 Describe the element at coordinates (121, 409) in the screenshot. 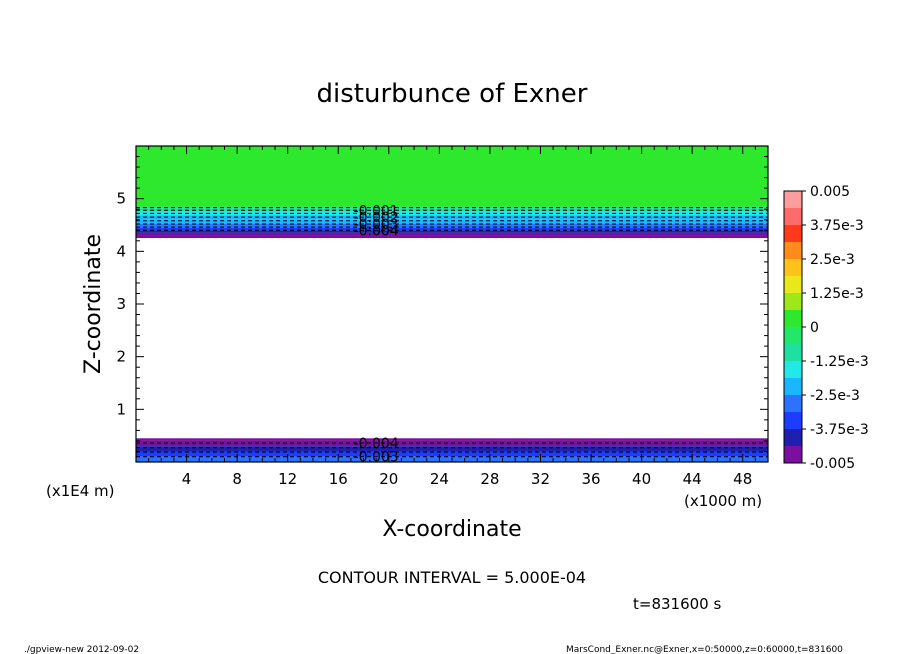

I see `y-tick-label: 1` at that location.